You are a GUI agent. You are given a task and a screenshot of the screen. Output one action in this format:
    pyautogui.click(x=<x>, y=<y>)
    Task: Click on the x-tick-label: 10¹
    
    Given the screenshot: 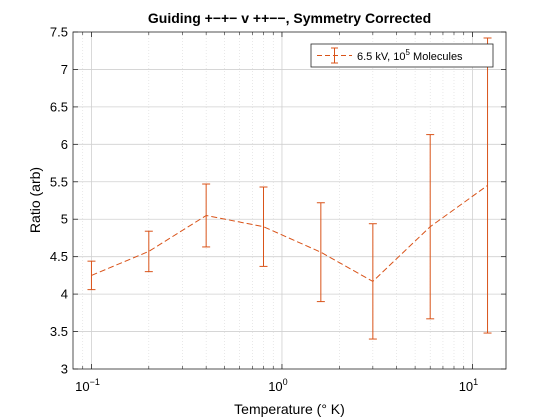 What is the action you would take?
    pyautogui.click(x=468, y=385)
    